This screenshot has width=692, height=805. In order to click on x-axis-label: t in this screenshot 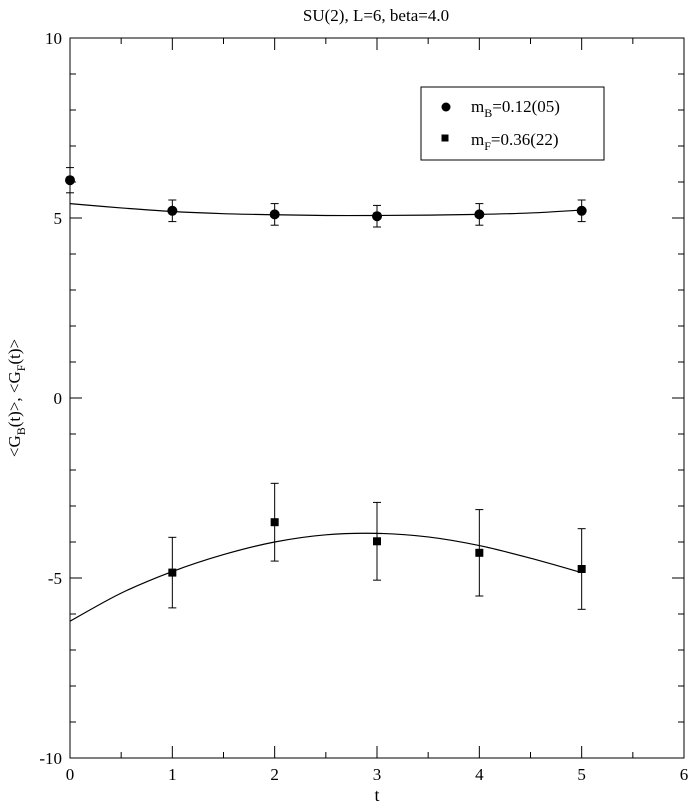, I will do `click(376, 795)`.